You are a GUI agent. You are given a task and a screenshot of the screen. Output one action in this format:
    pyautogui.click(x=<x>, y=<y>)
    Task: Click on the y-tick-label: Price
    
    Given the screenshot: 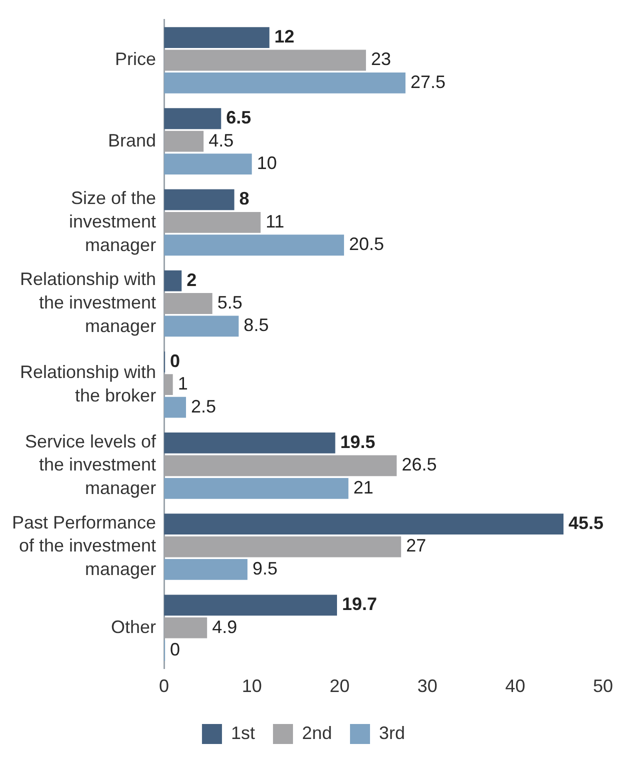 What is the action you would take?
    pyautogui.click(x=135, y=59)
    